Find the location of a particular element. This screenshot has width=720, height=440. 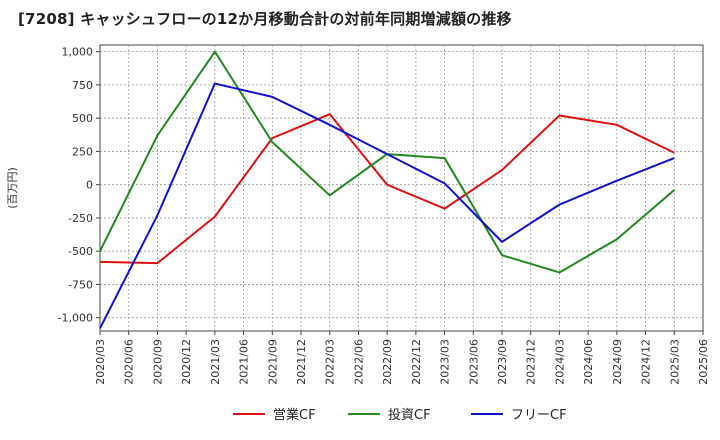

x-tick-label: 2023/12 is located at coordinates (531, 362).